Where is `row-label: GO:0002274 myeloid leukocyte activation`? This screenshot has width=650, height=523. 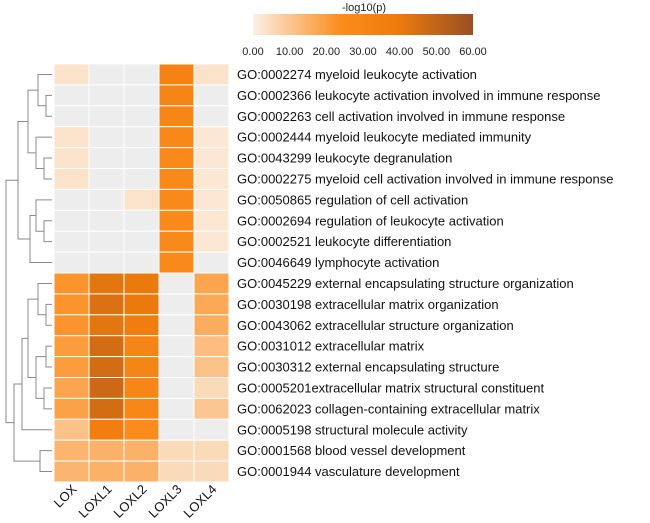
row-label: GO:0002274 myeloid leukocyte activation is located at coordinates (357, 74).